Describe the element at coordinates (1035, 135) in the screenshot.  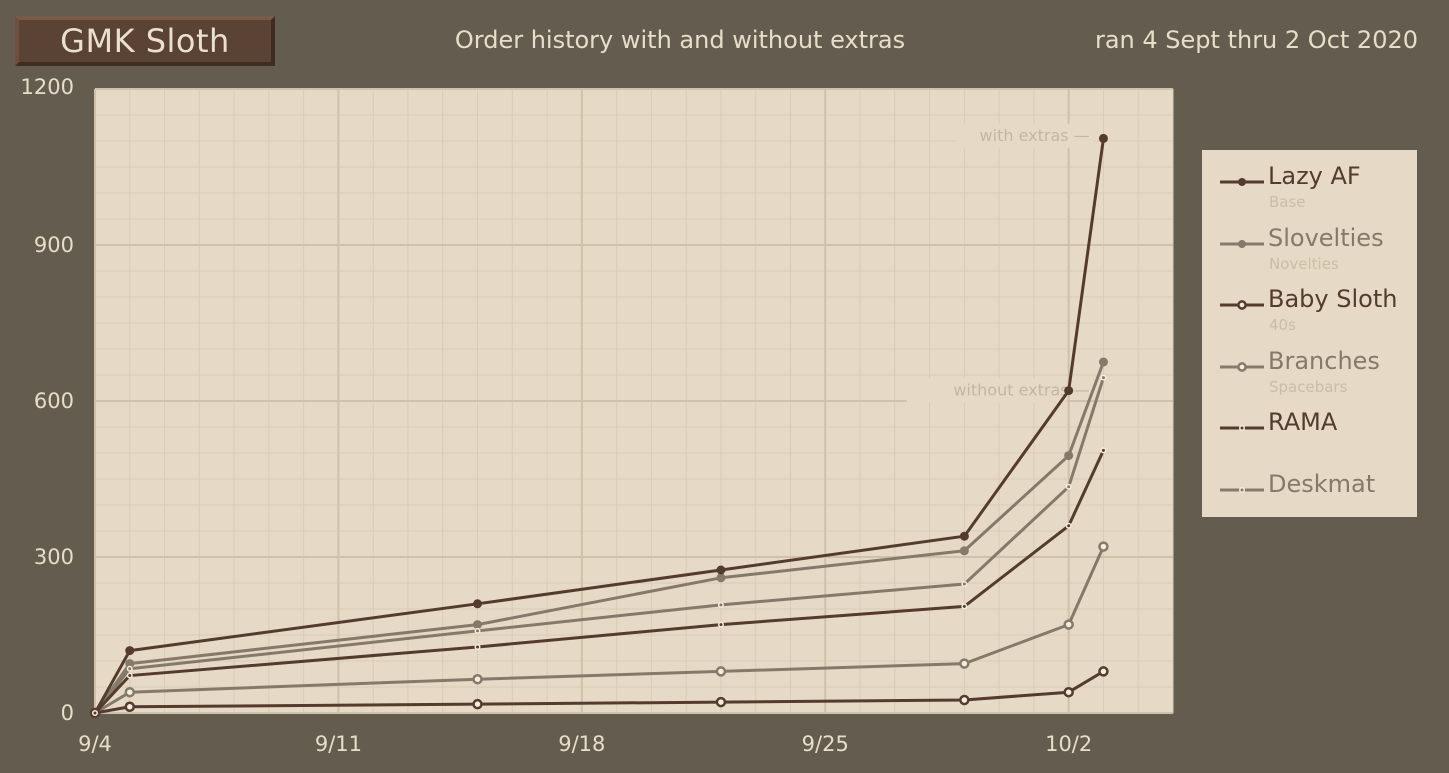
I see `annotation-label: with extras —` at that location.